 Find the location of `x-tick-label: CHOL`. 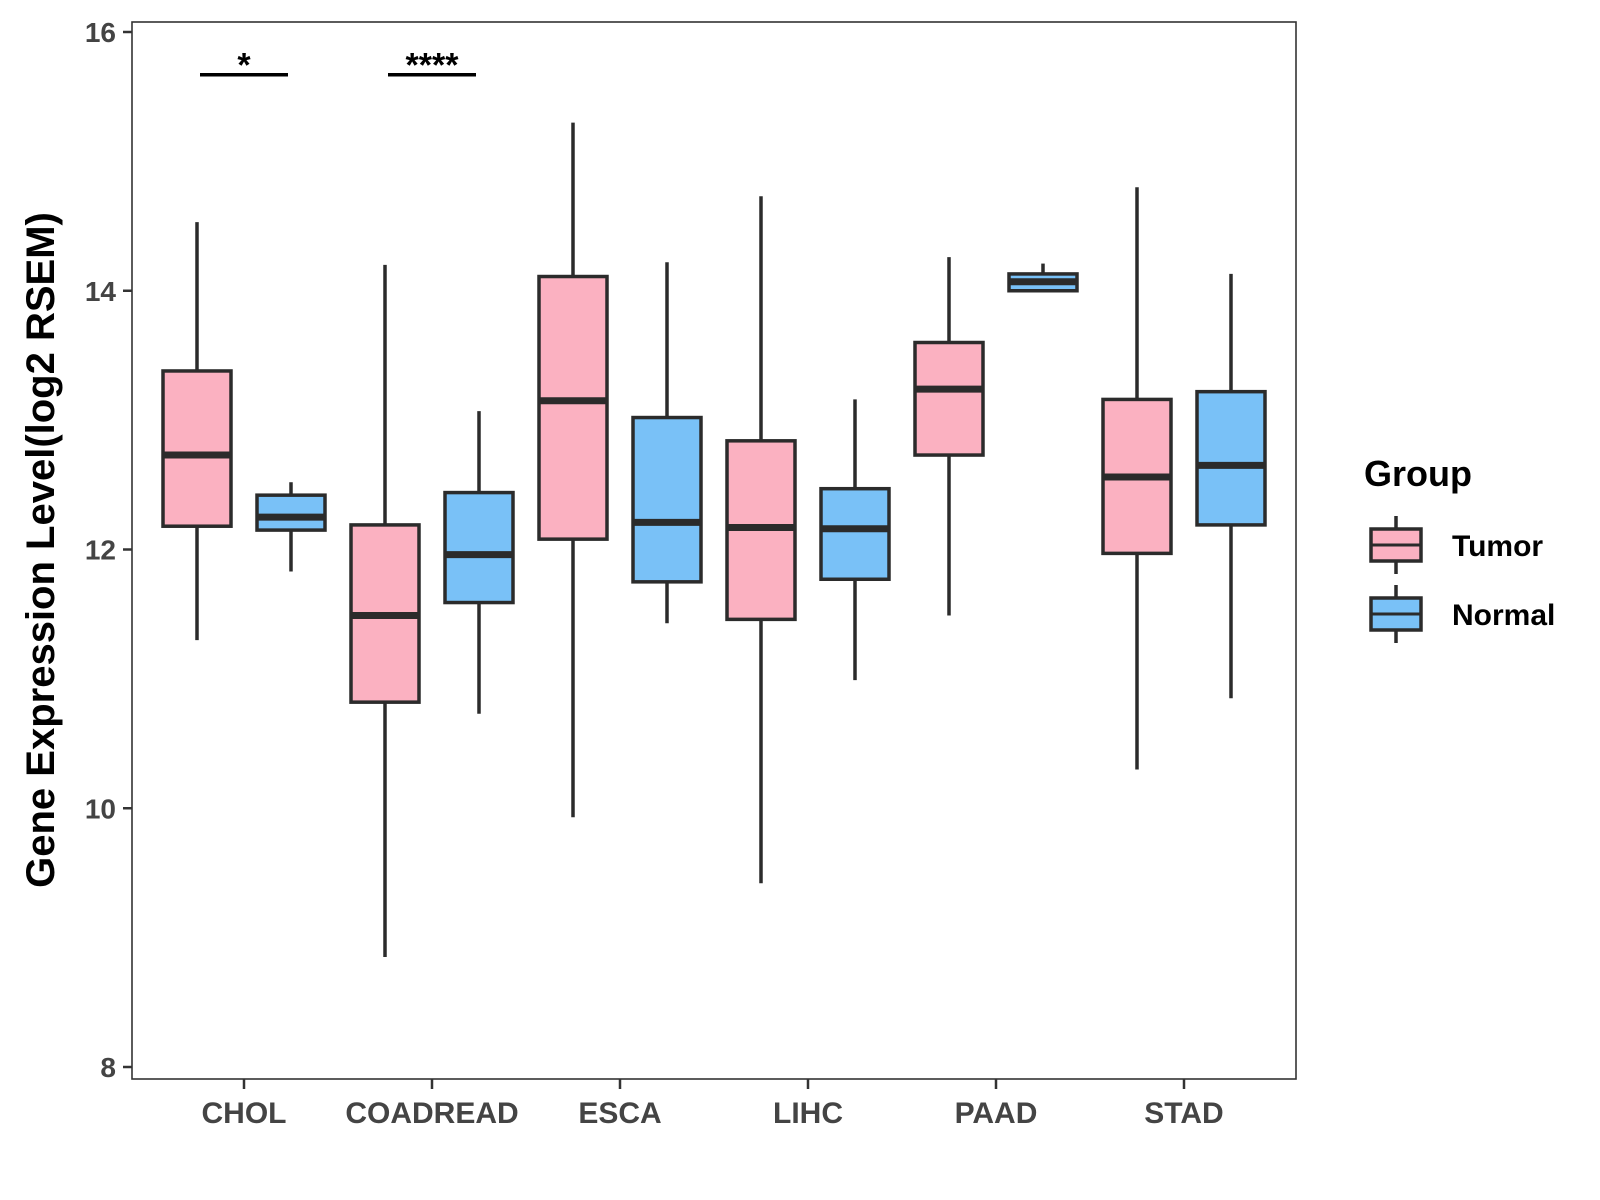

x-tick-label: CHOL is located at coordinates (244, 1113).